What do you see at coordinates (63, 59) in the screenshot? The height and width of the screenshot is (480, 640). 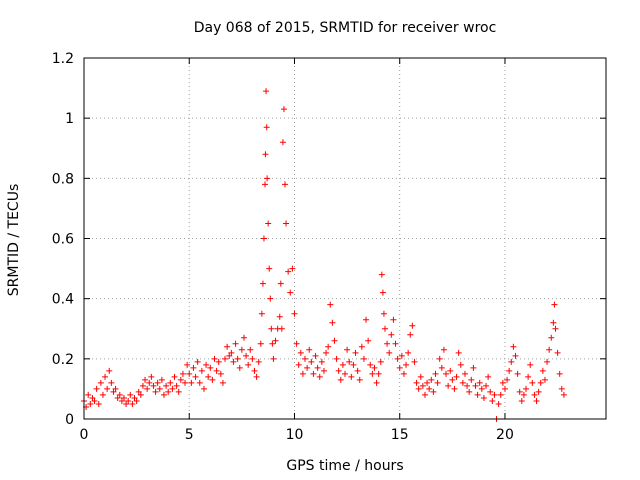 I see `y-tick-label: 1.2` at bounding box center [63, 59].